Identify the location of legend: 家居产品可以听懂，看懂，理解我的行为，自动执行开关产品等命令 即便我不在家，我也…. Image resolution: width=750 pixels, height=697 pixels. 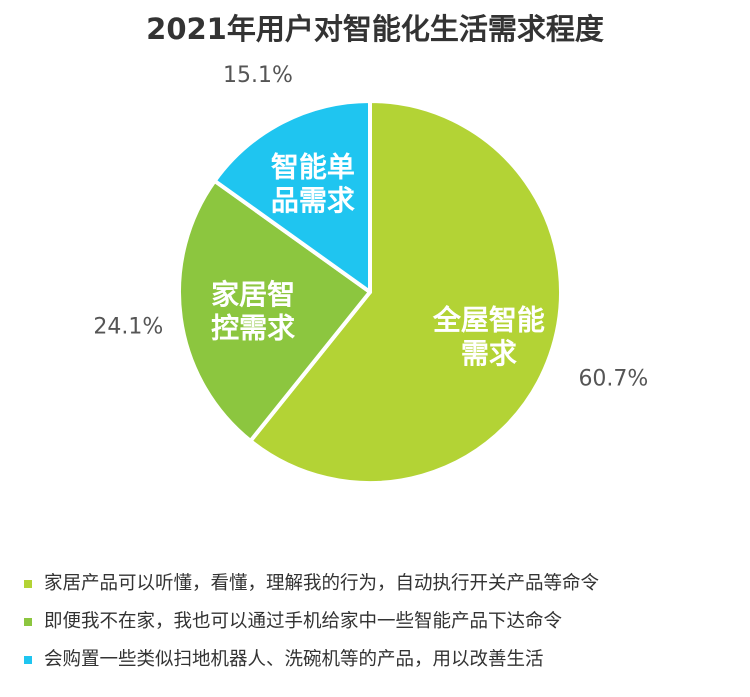
(311, 622).